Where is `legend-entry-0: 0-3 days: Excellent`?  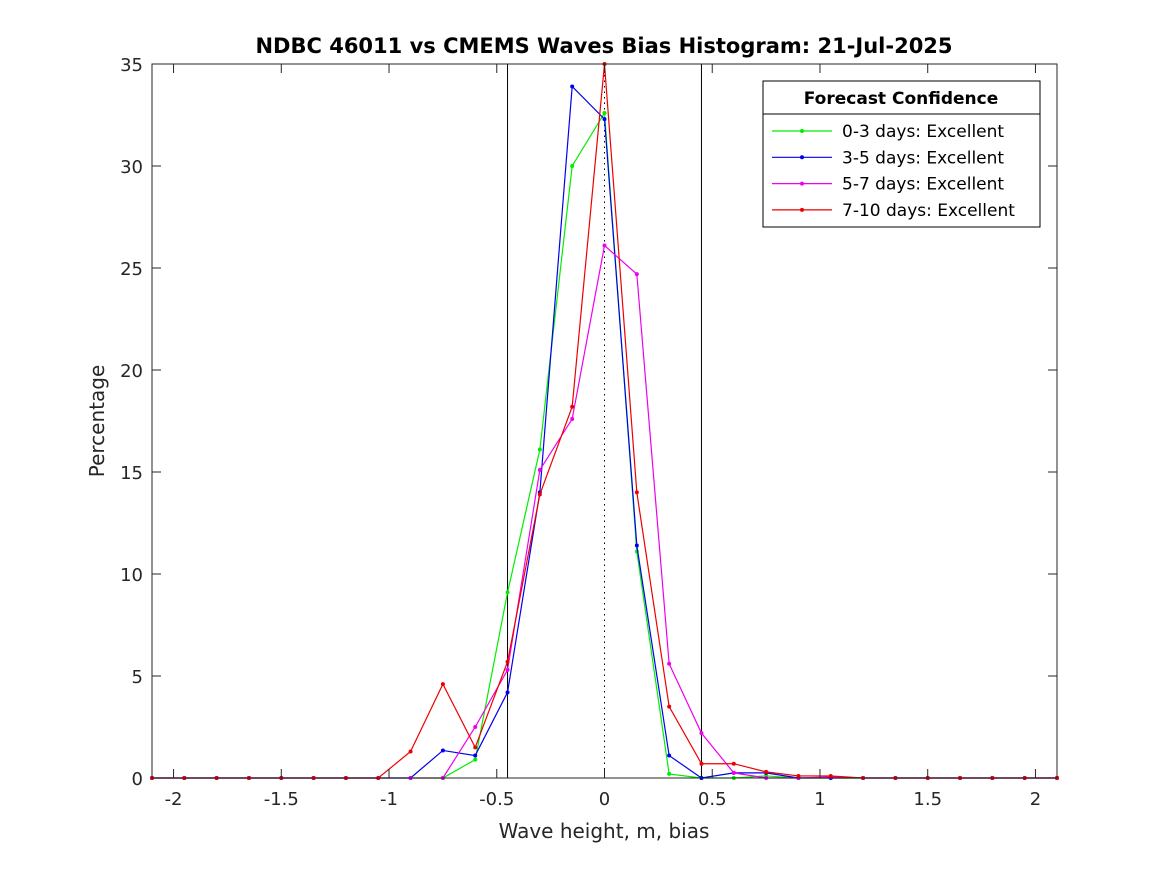
legend-entry-0: 0-3 days: Excellent is located at coordinates (888, 132).